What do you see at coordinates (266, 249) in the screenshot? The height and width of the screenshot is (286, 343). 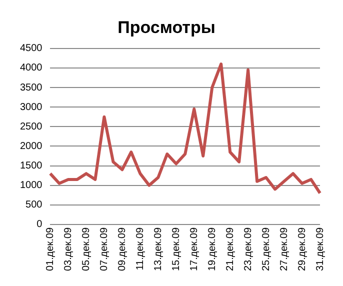 I see `x-tick-label: 25.дек.09` at bounding box center [266, 249].